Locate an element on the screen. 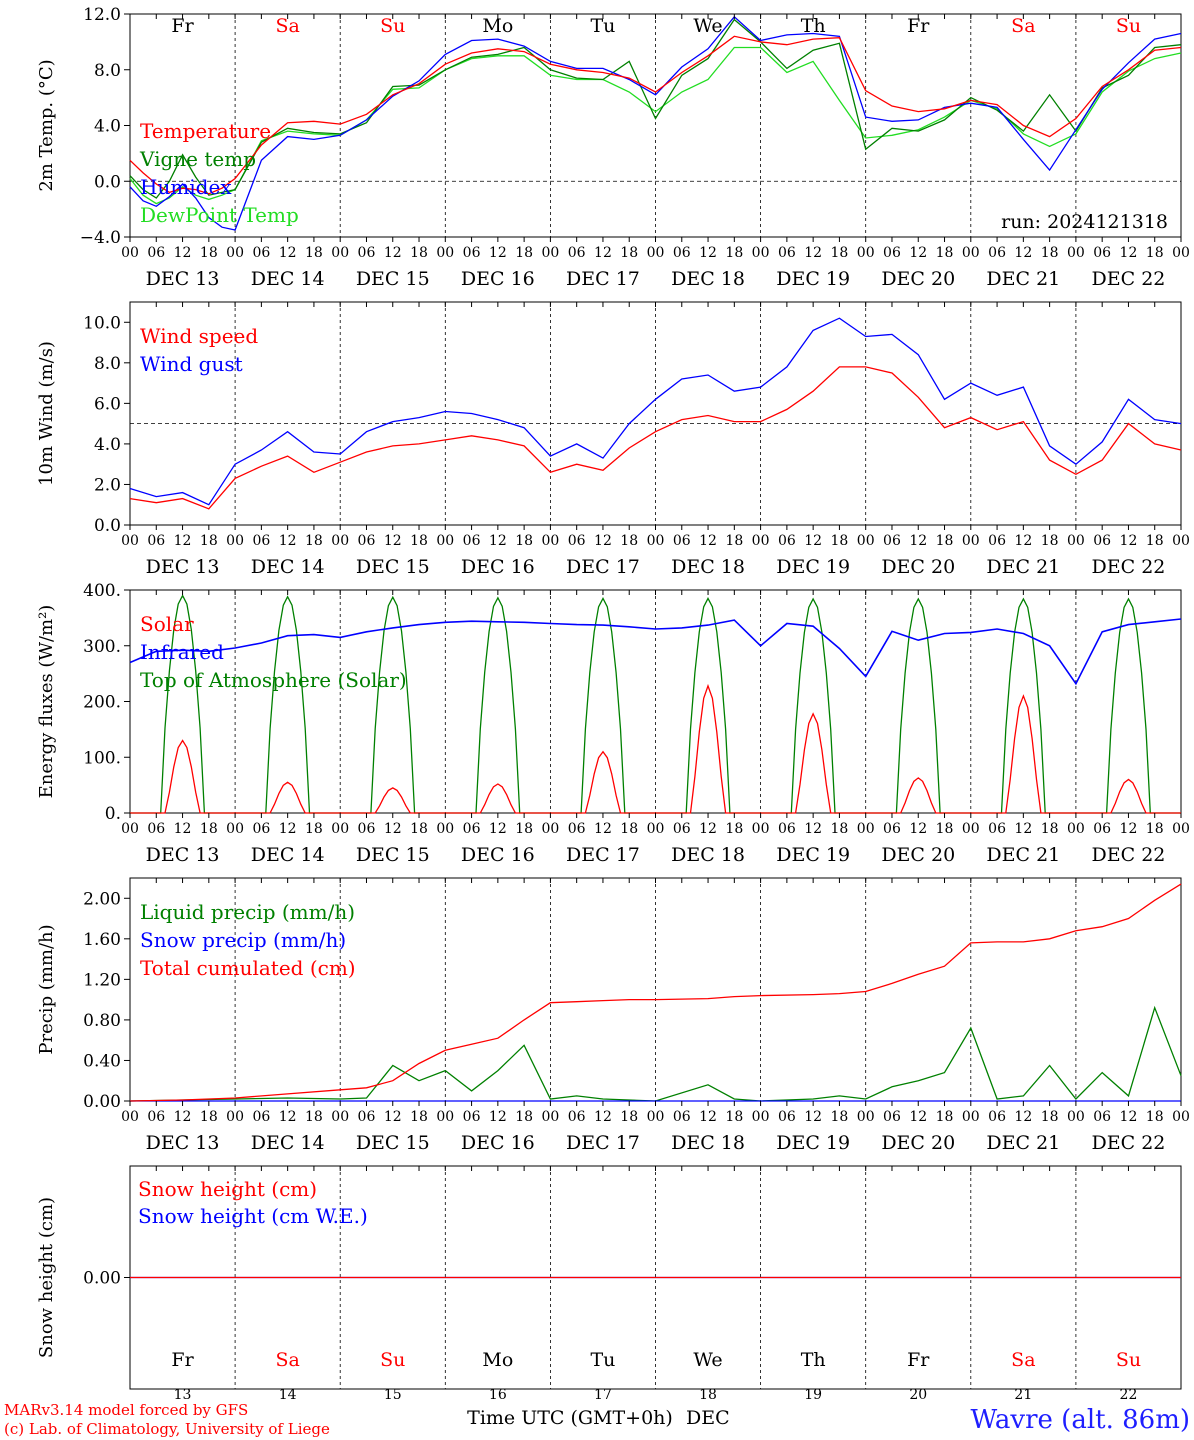 This screenshot has height=1440, width=1194. day-name-bottom: Fr is located at coordinates (918, 1360).